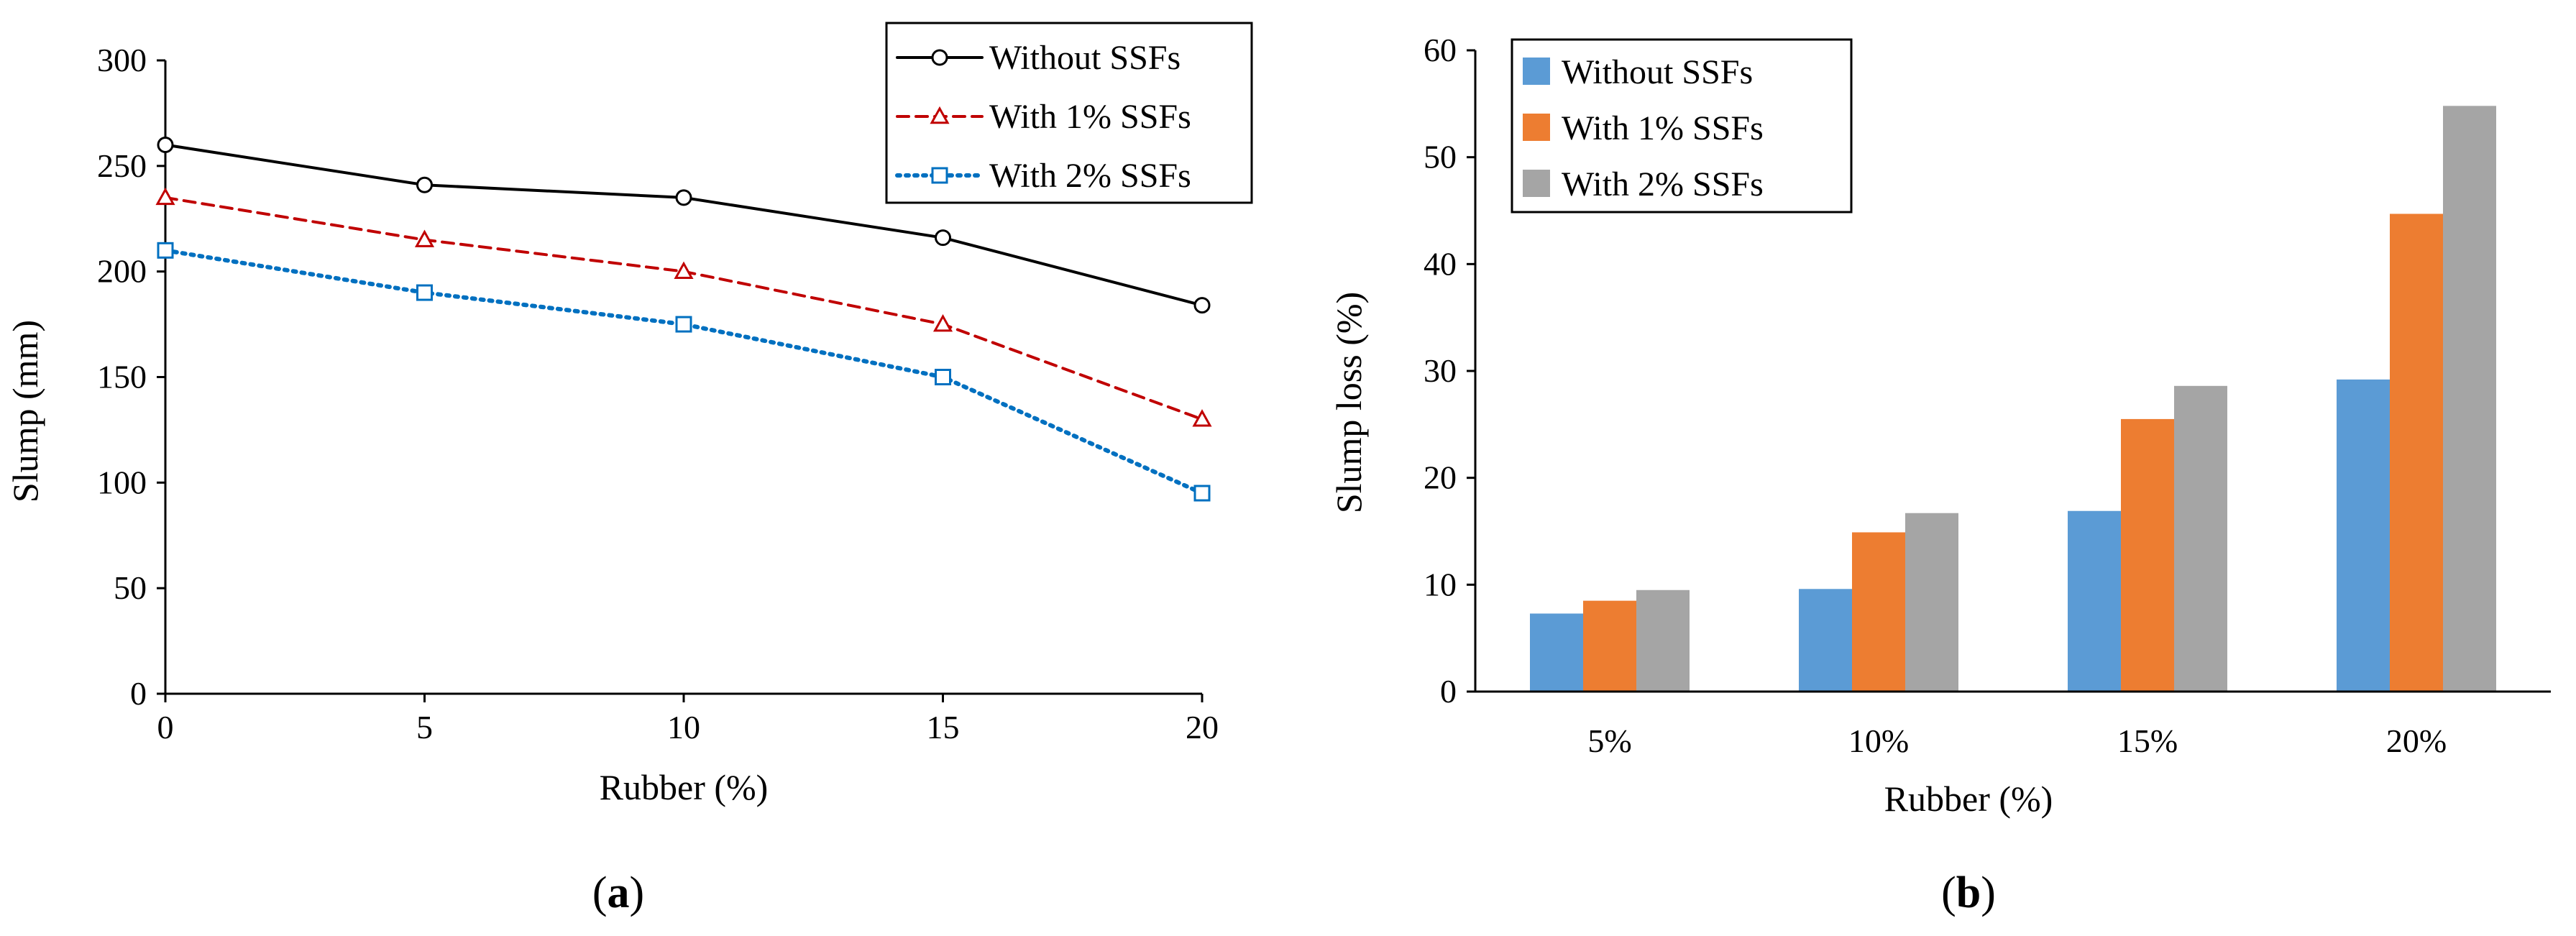 Image resolution: width=2576 pixels, height=936 pixels. What do you see at coordinates (2200, 538) in the screenshot?
I see `bar-15%-s2` at bounding box center [2200, 538].